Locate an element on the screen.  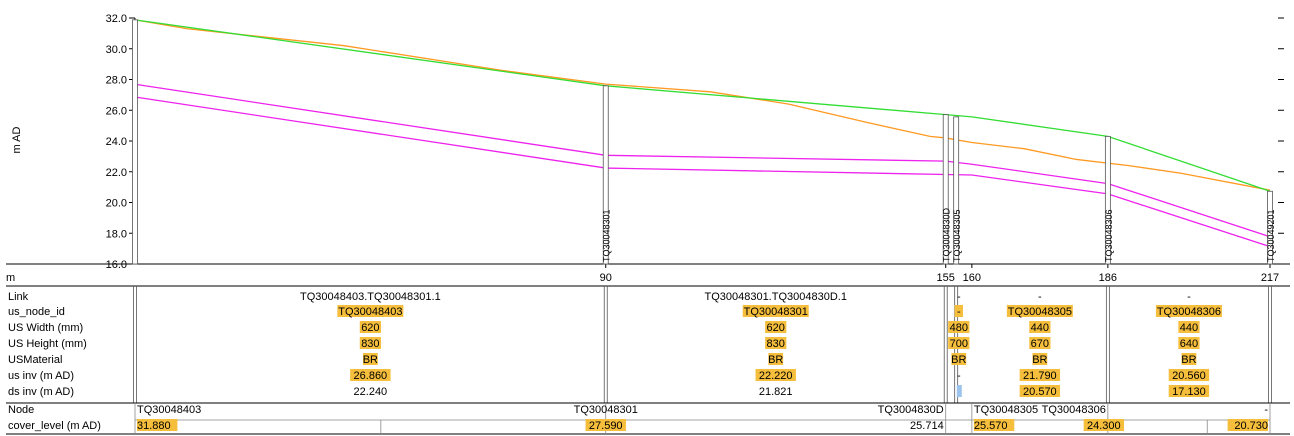
cell-ds_inv: 20.570 is located at coordinates (1040, 392).